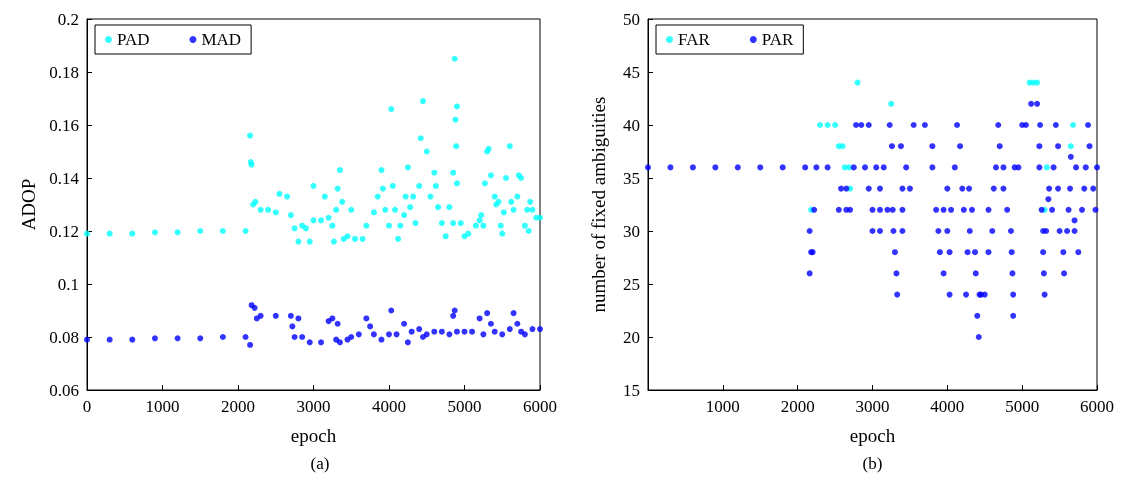 The image size is (1121, 484). I want to click on legend-label: PAR, so click(777, 39).